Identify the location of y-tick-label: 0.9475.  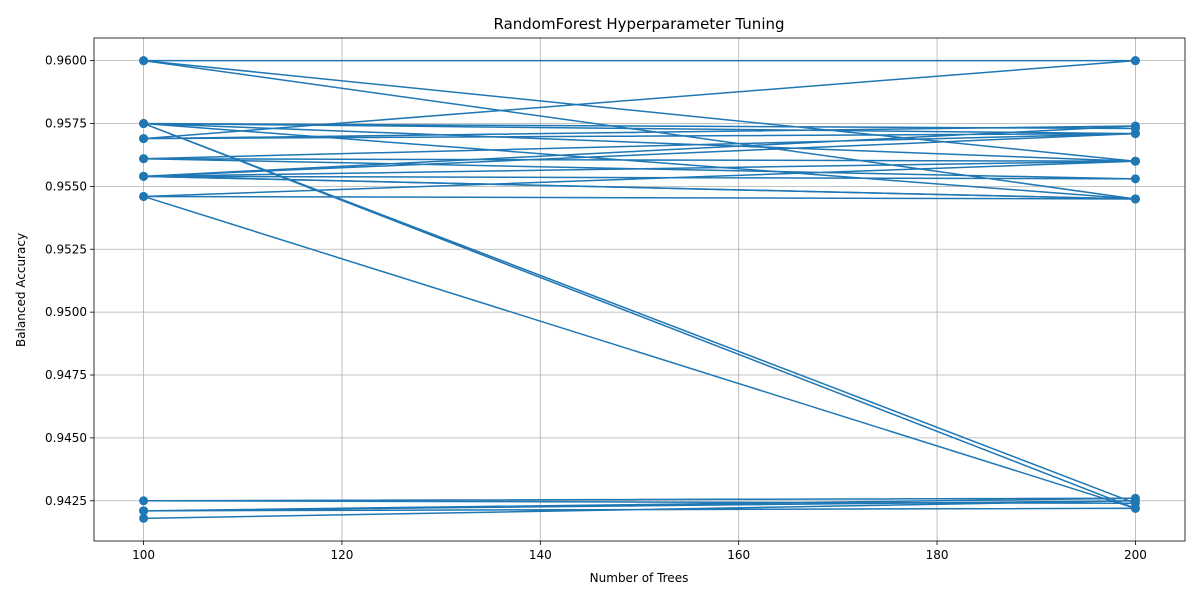
(66, 375).